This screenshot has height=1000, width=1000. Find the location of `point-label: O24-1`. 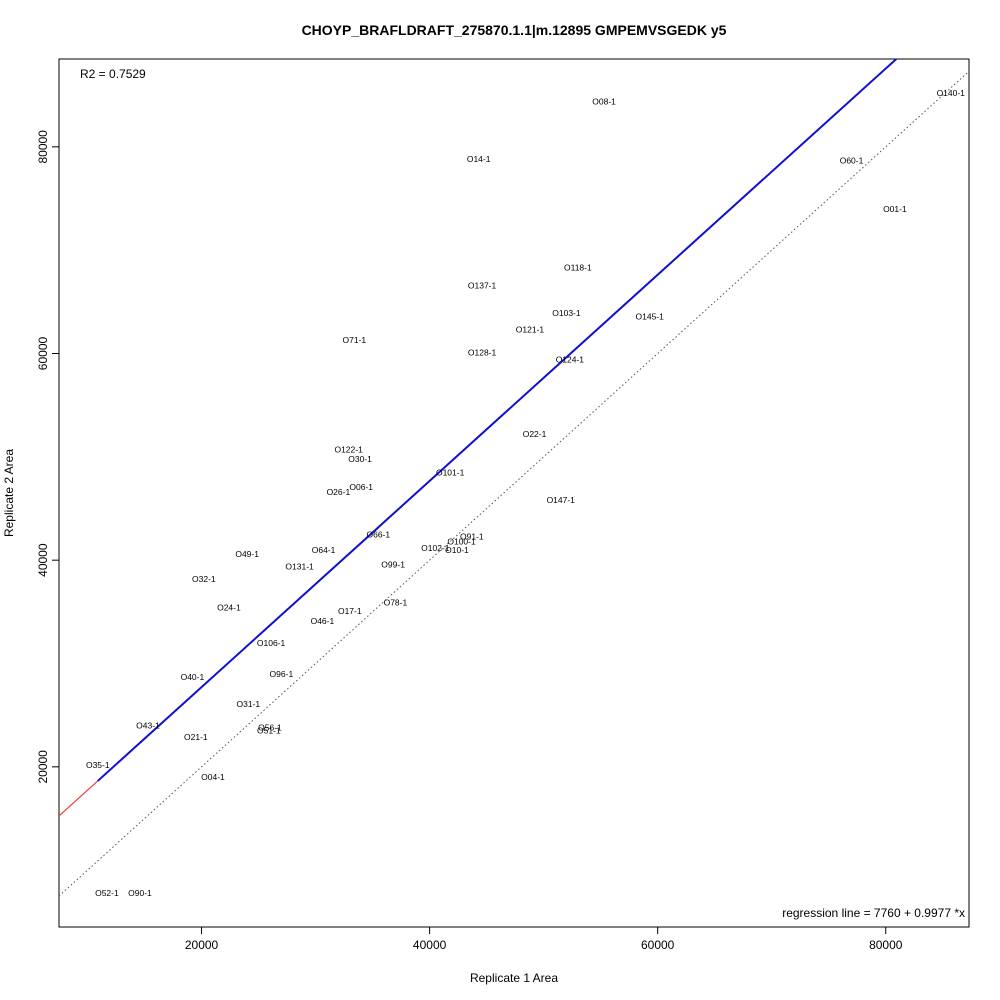

point-label: O24-1 is located at coordinates (229, 608).